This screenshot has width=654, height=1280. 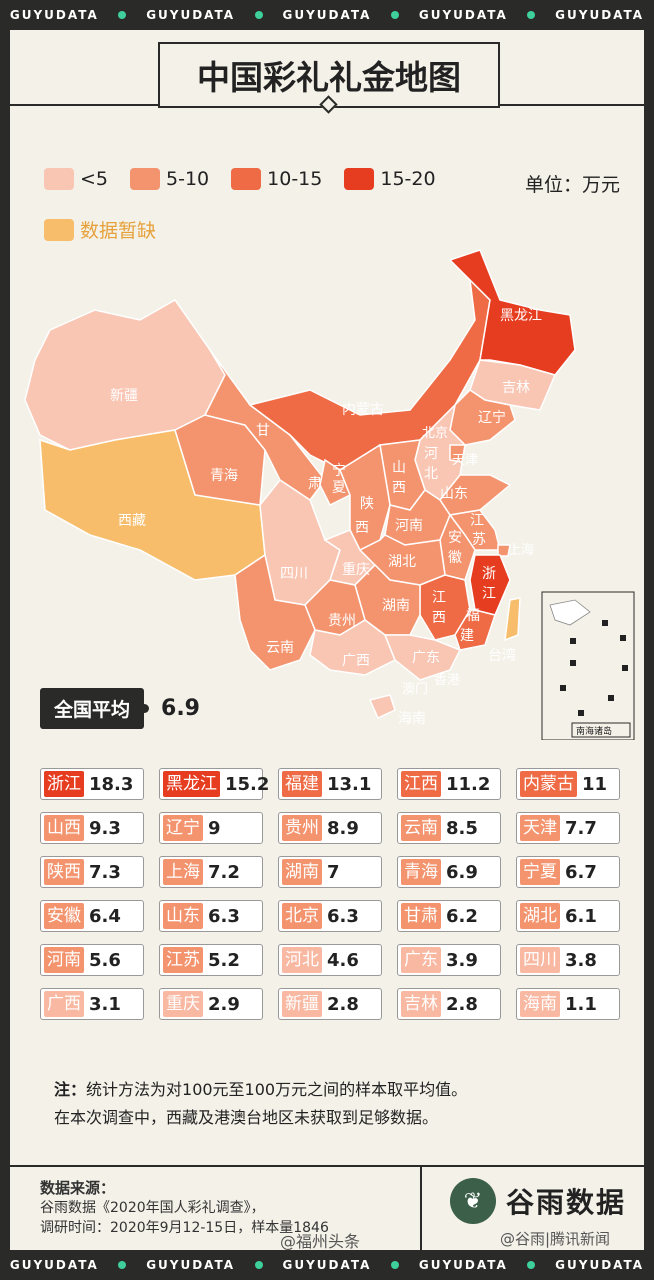 I want to click on map-label: 澳门, so click(x=415, y=689).